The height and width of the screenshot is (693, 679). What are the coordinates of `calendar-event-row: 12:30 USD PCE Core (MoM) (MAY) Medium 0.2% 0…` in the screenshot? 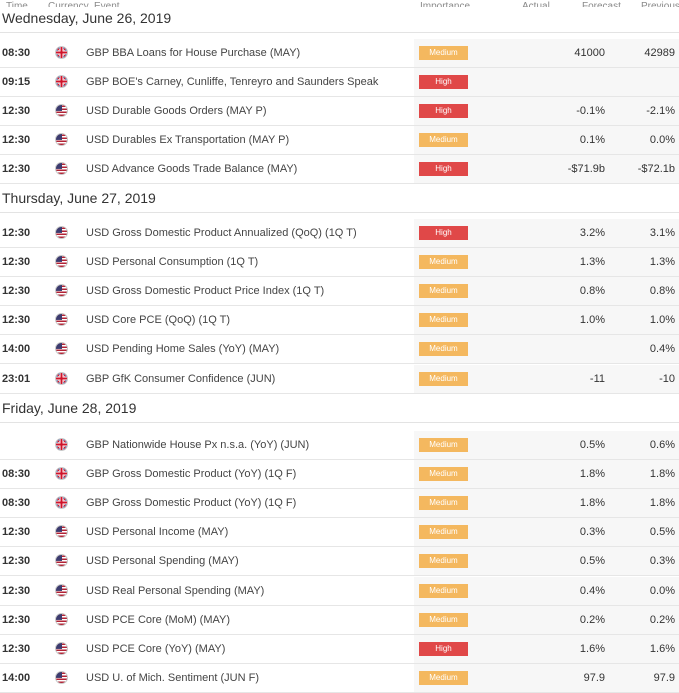 It's located at (339, 620).